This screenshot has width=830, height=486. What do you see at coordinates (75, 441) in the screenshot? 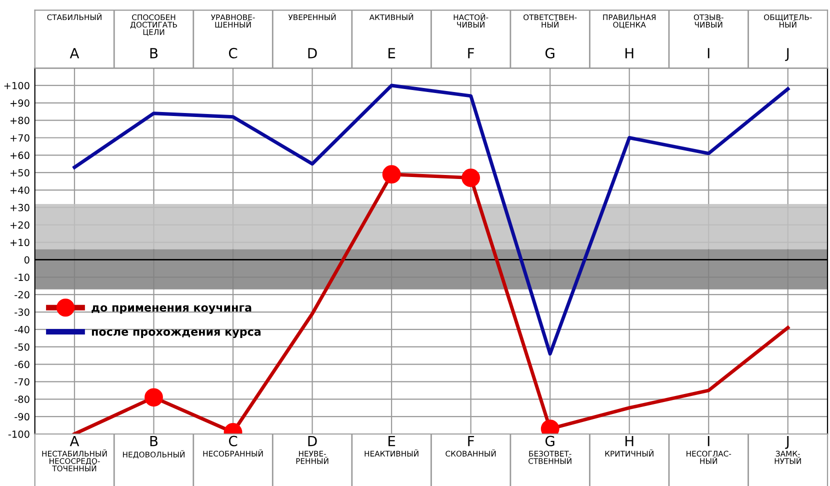
I see `x-tick-label: A` at bounding box center [75, 441].